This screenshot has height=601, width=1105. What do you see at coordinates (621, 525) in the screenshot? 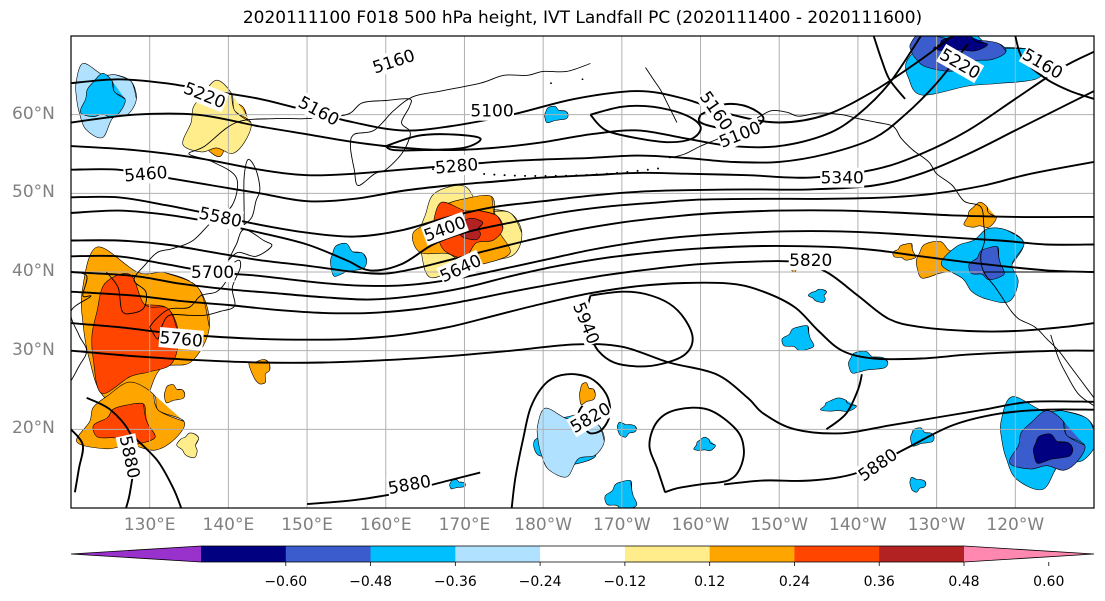
I see `longitude-label: 170°W` at bounding box center [621, 525].